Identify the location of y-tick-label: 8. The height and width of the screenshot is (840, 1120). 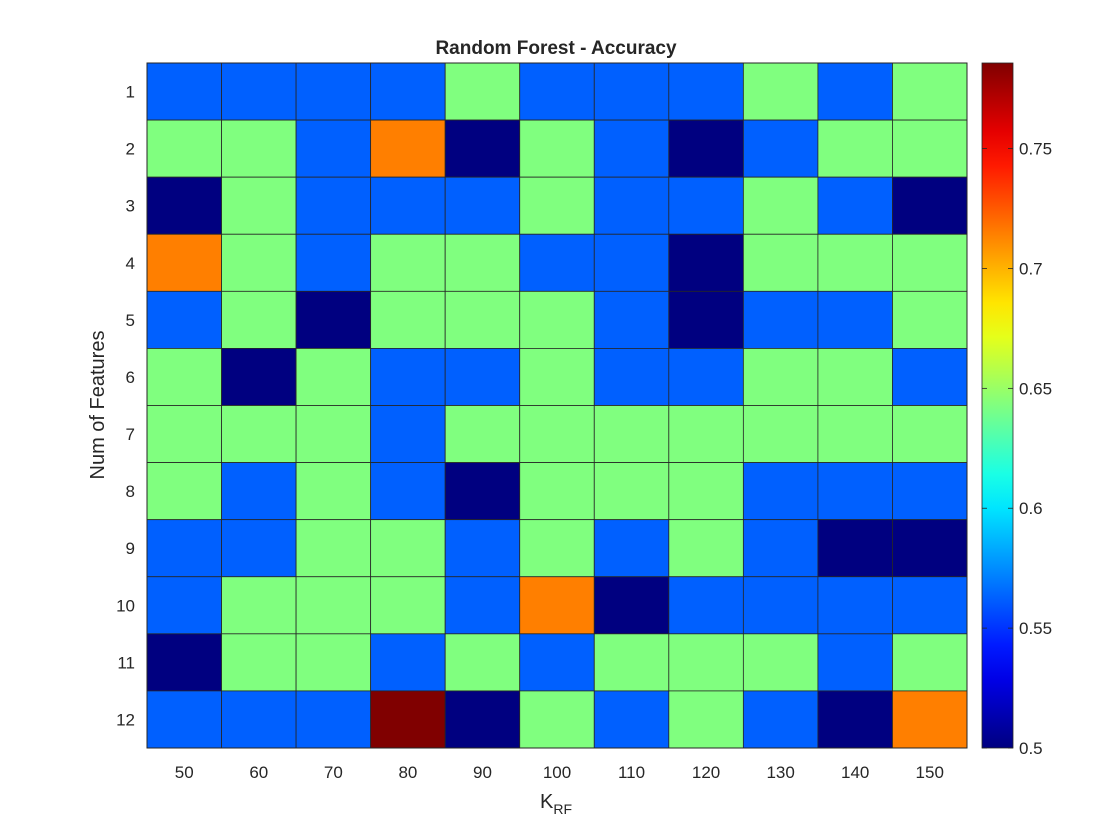
(130, 491).